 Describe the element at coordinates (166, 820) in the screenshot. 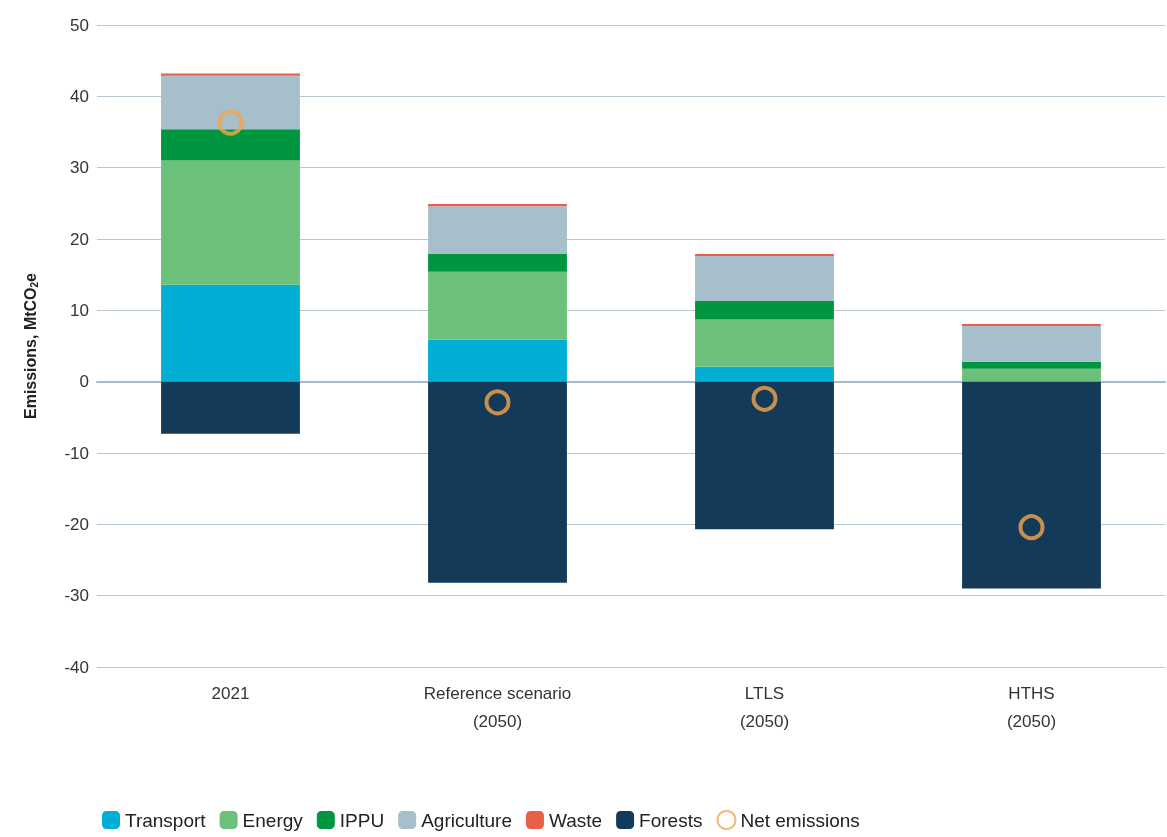

I see `legend-label: Transport` at that location.